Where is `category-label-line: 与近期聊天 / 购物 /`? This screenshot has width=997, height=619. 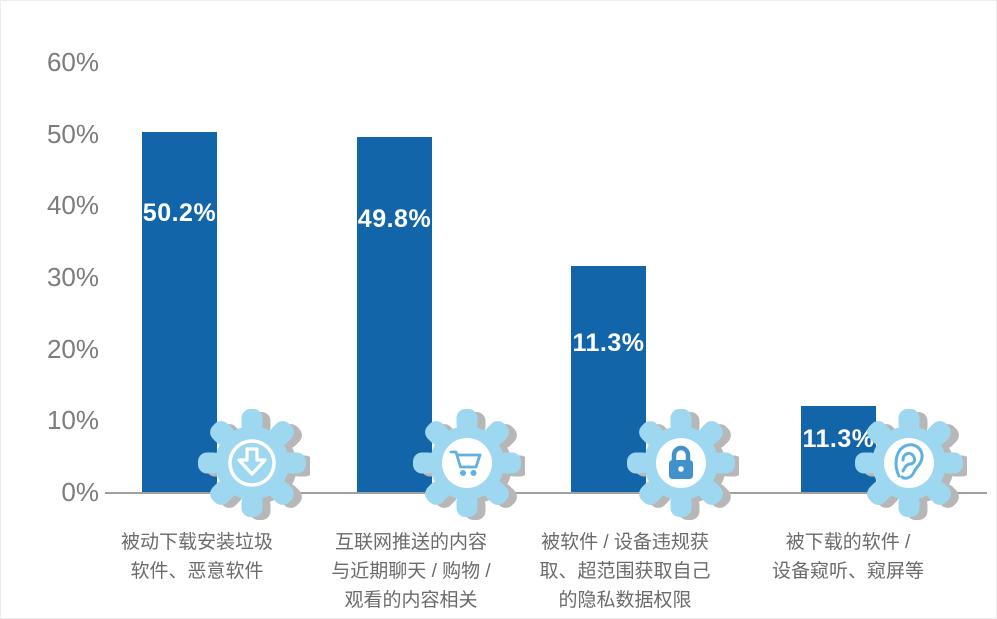
category-label-line: 与近期聊天 / 购物 / is located at coordinates (411, 571).